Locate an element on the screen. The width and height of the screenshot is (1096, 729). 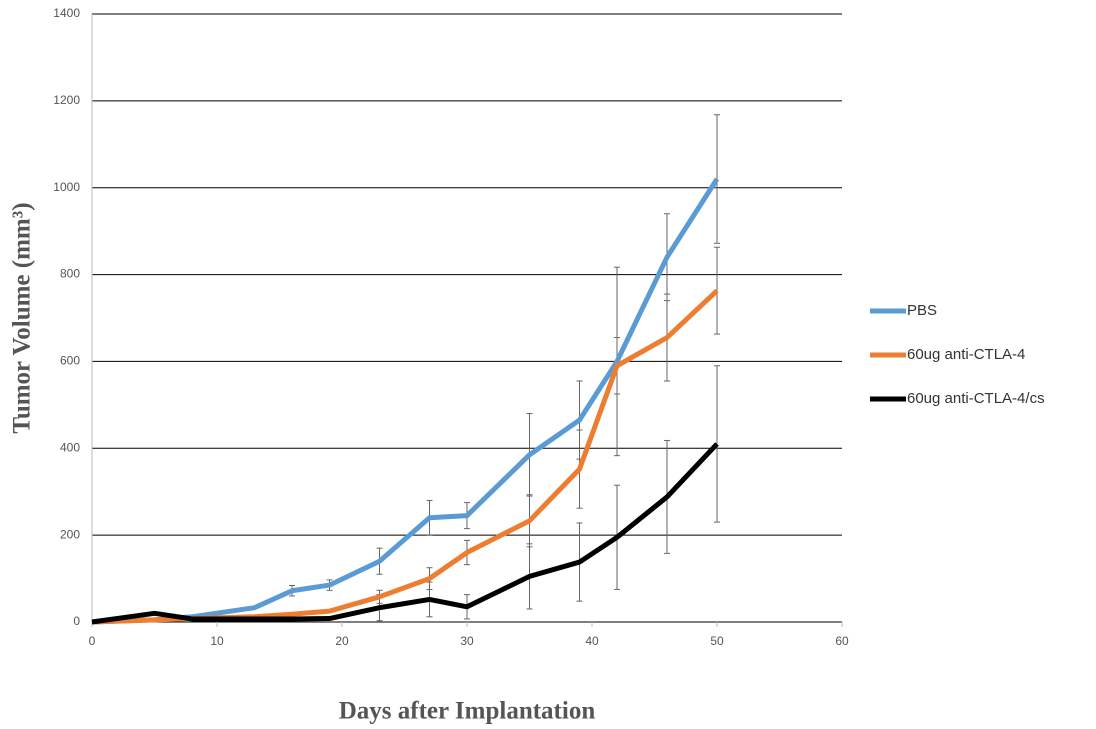
legend-label: PBS is located at coordinates (922, 310).